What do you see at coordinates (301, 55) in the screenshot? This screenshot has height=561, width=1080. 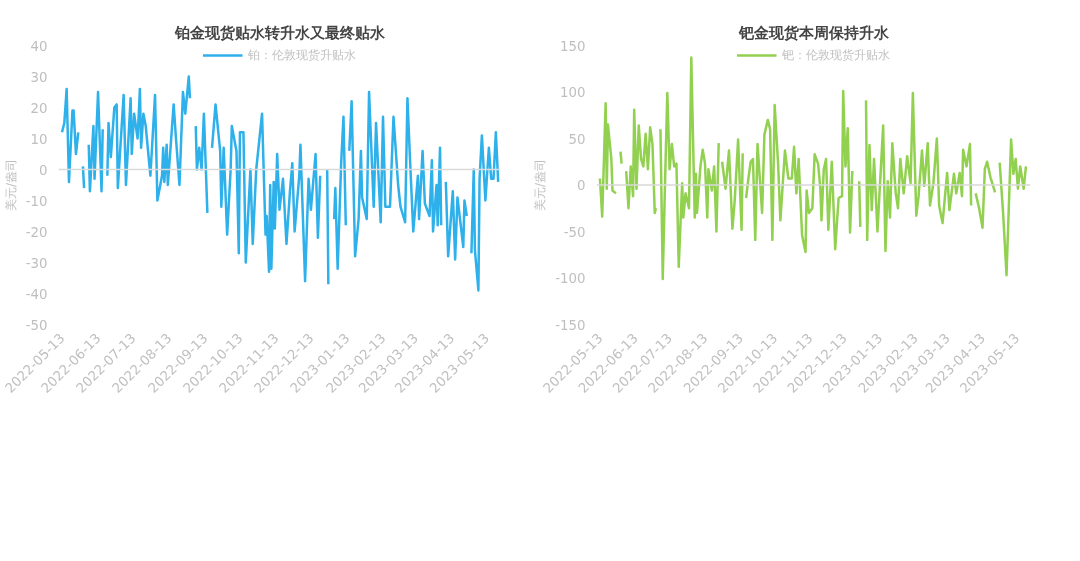 I see `legend-label: 铂：伦敦现货升贴水` at bounding box center [301, 55].